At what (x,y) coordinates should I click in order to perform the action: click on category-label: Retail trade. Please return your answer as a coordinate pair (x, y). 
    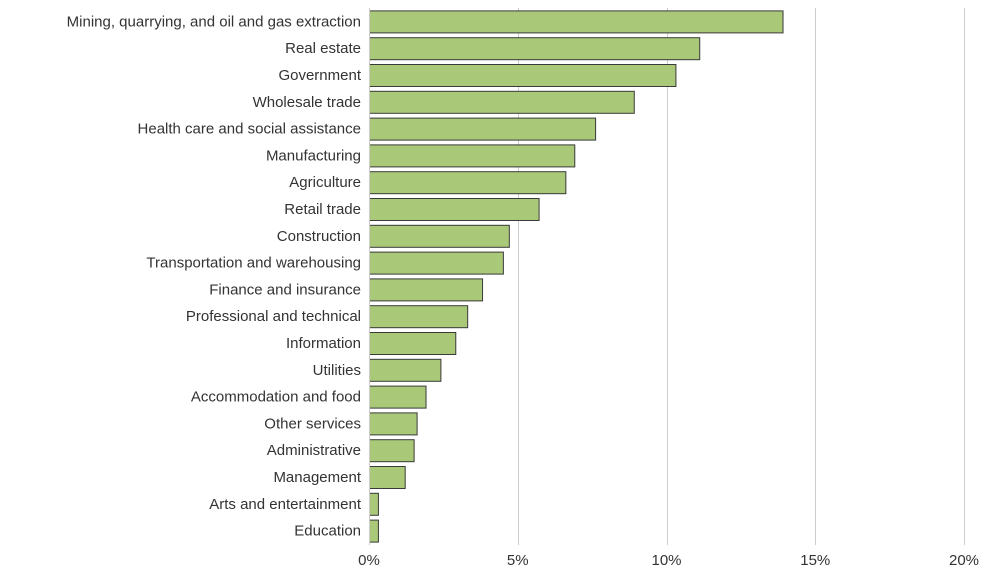
    Looking at the image, I should click on (322, 209).